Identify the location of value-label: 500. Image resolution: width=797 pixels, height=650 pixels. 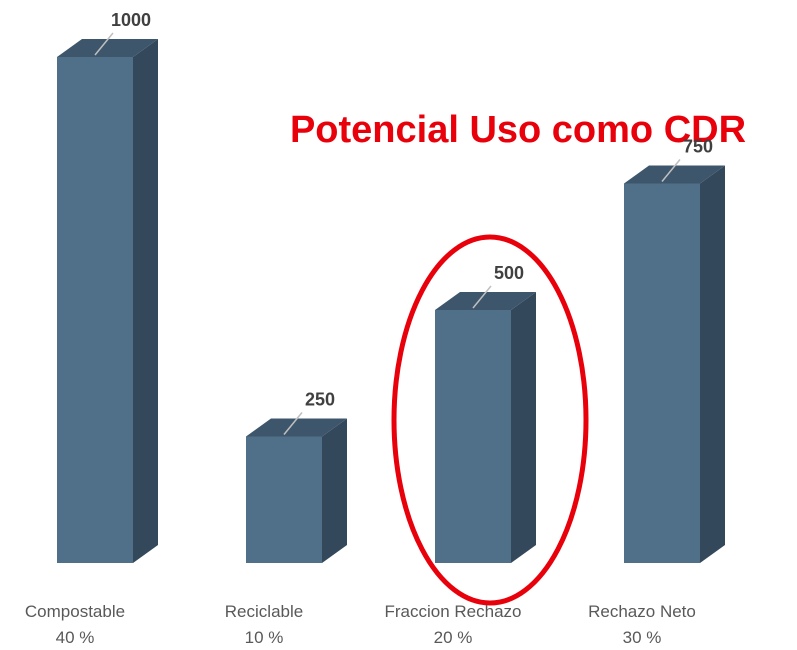
(509, 273).